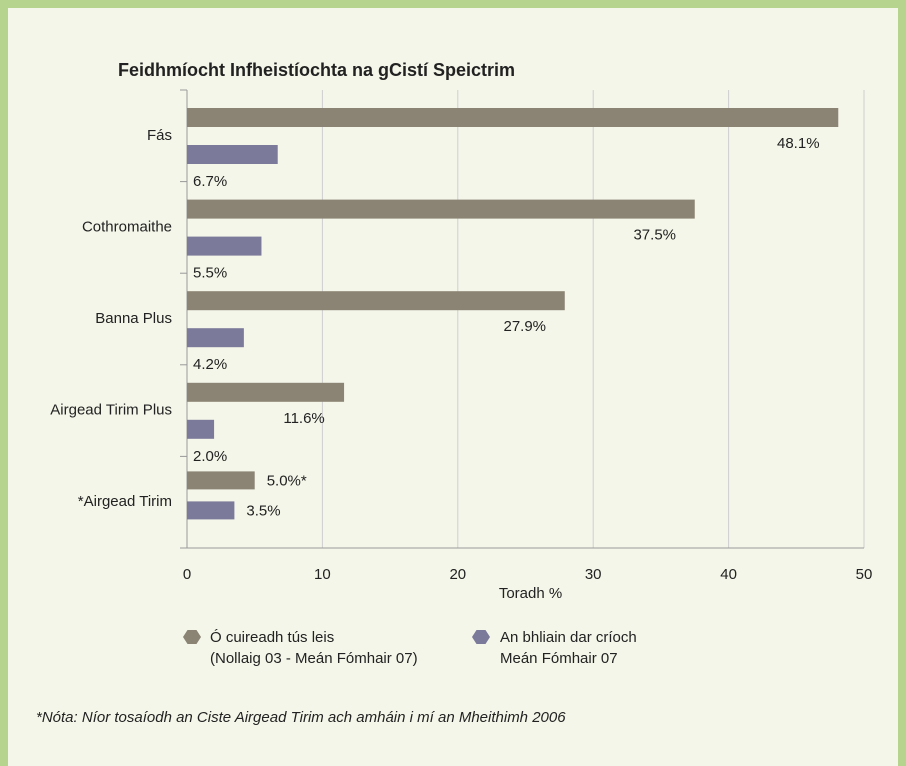  What do you see at coordinates (210, 181) in the screenshot?
I see `data-label: 6.7%` at bounding box center [210, 181].